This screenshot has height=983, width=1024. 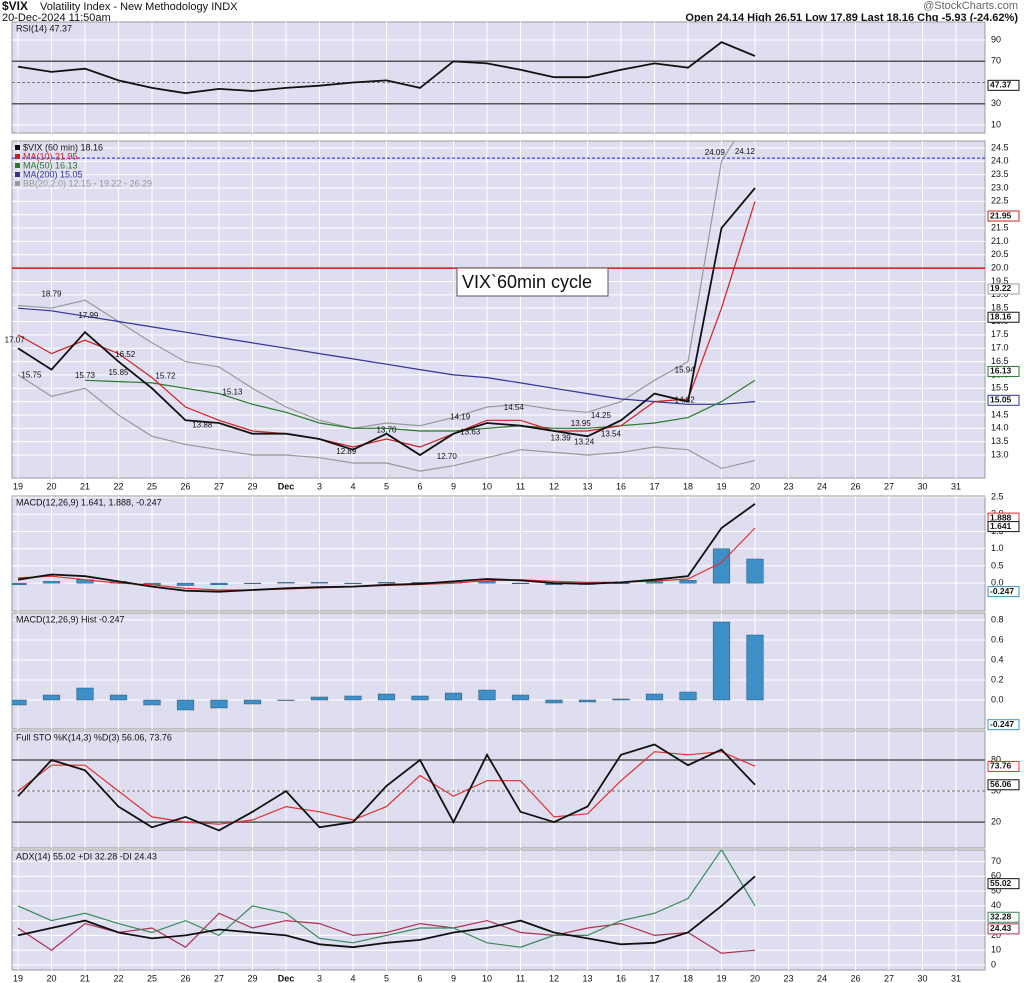 I want to click on callout-box, so click(x=532, y=282).